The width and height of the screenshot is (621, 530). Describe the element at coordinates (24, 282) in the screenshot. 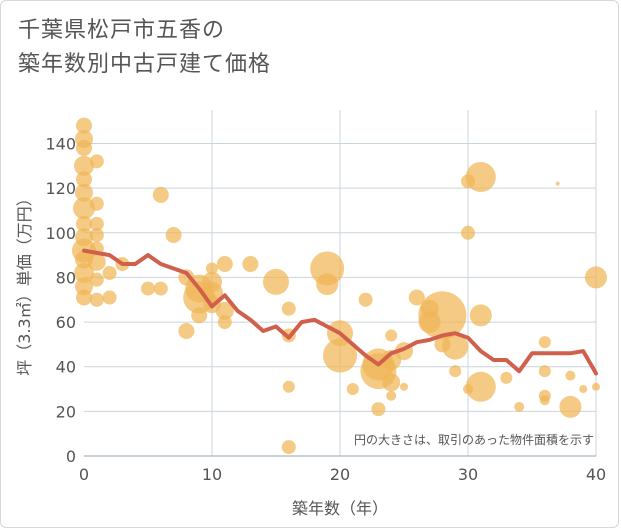

I see `y-axis-title: 坪（3.3㎡）単価（万円）` at that location.